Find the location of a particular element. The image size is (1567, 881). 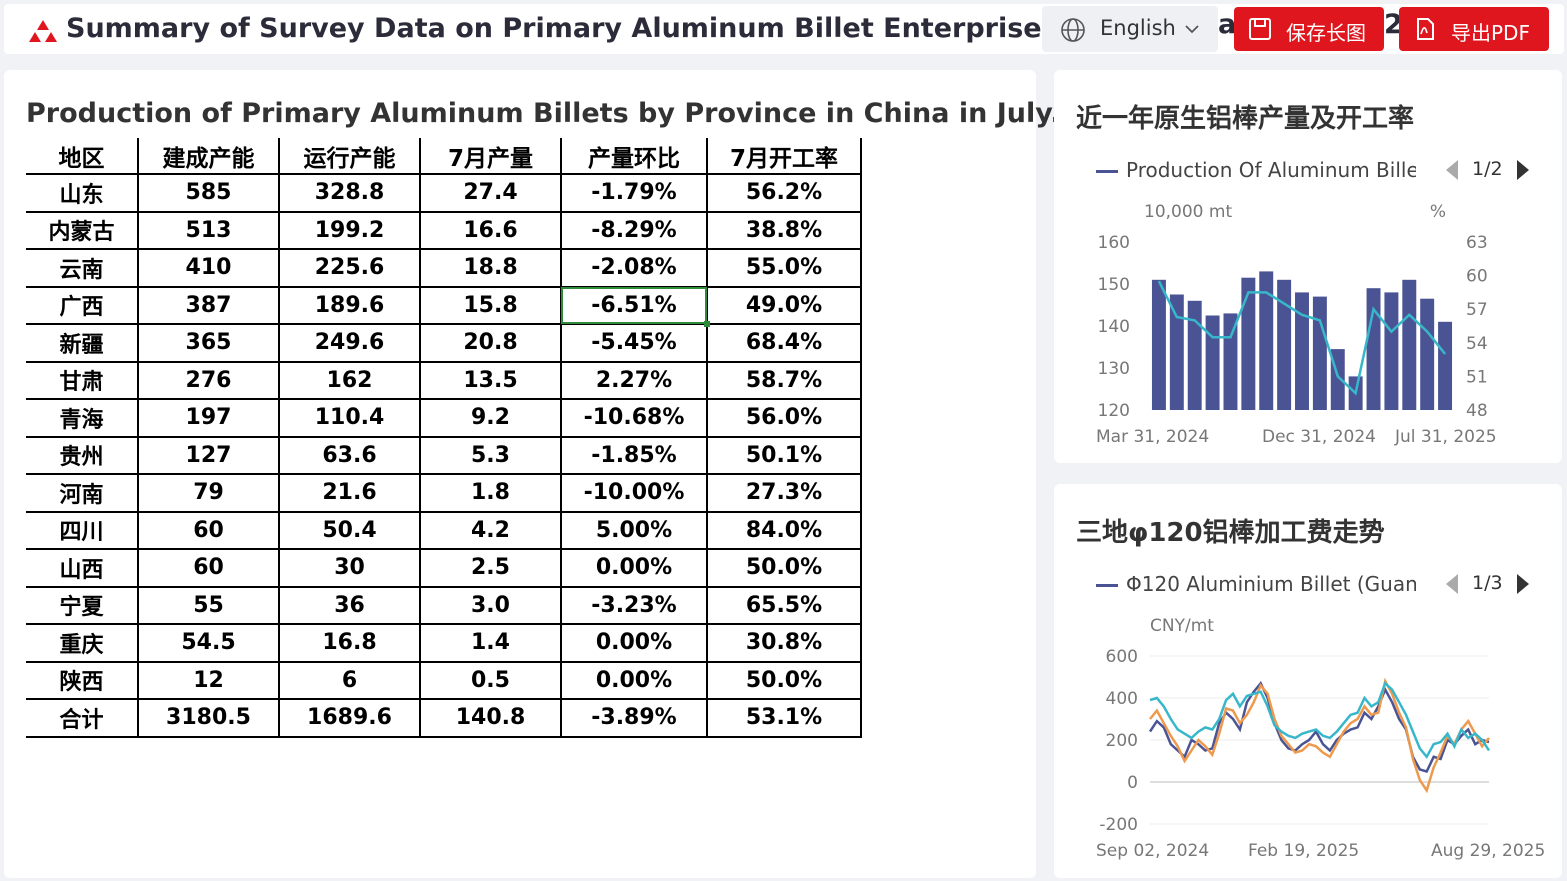

save-long-image-button: 保存长图 is located at coordinates (1309, 29).